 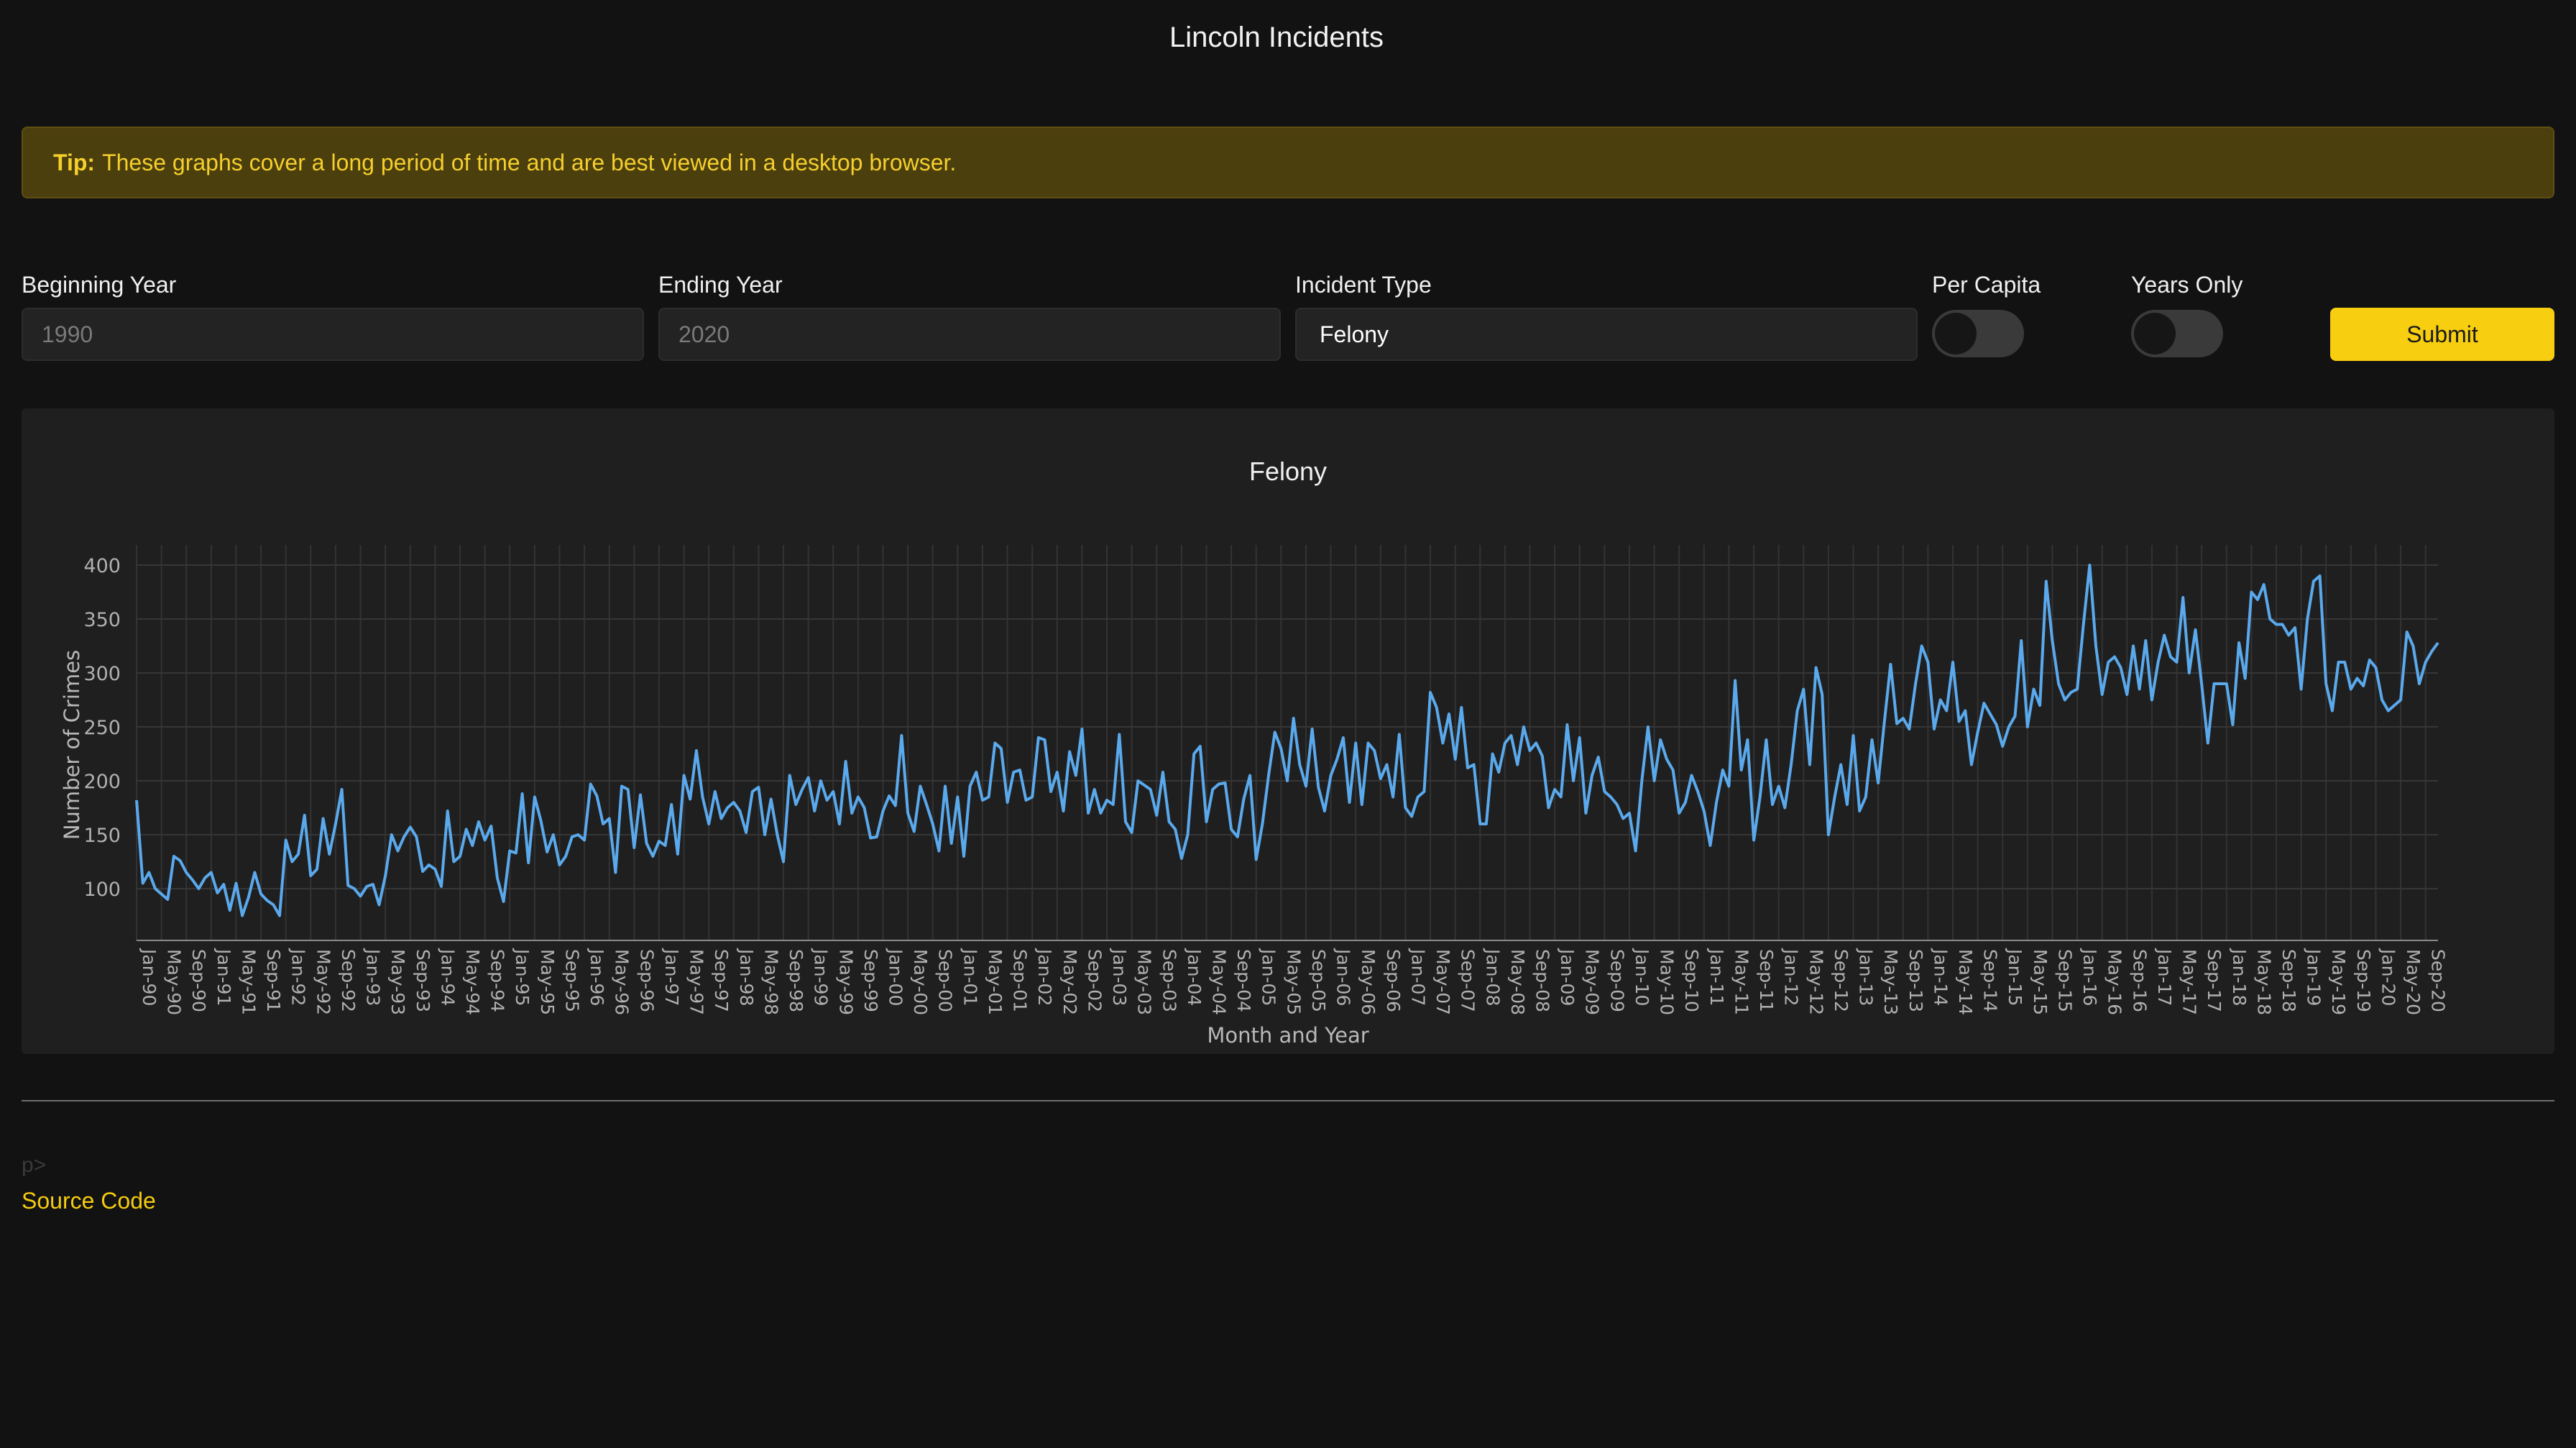 I want to click on x-tick-label: Jan-11, so click(x=1716, y=977).